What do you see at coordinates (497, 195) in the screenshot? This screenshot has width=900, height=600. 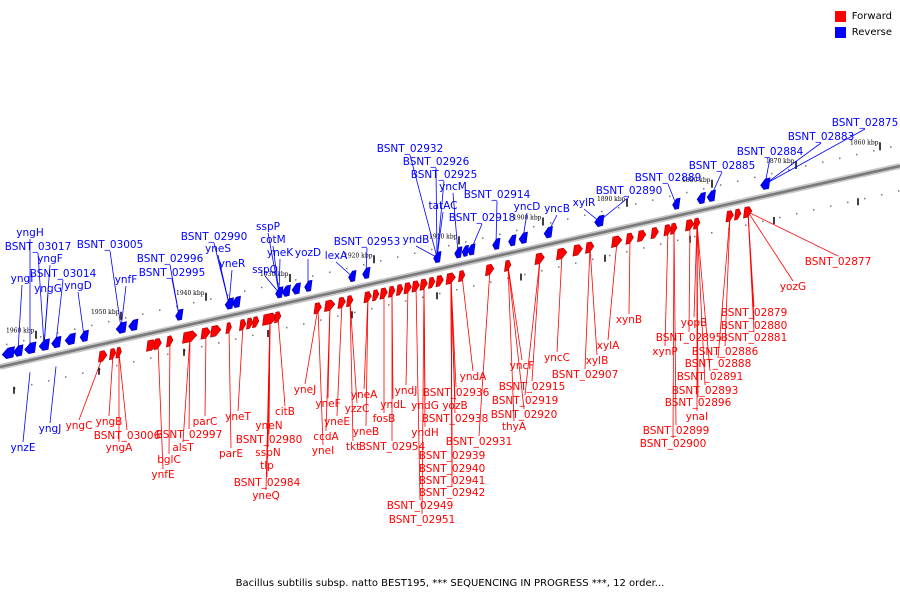 I see `gene-label: BSNT_02914` at bounding box center [497, 195].